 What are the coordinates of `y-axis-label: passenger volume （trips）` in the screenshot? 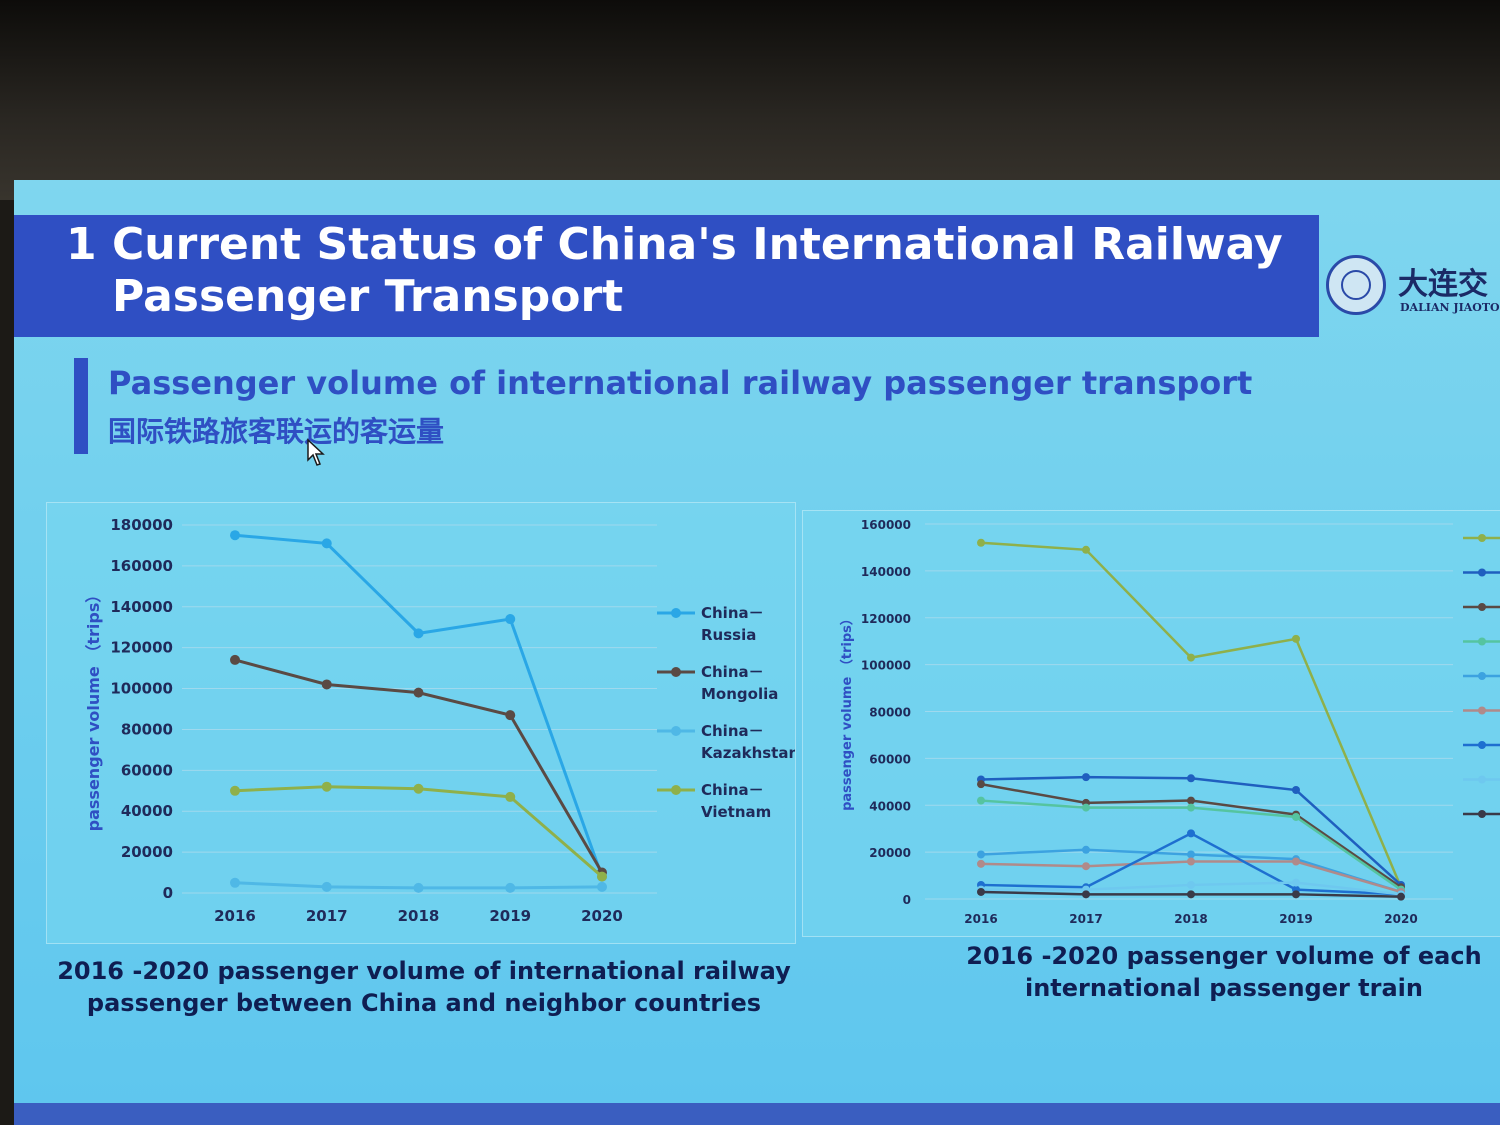 It's located at (93, 709).